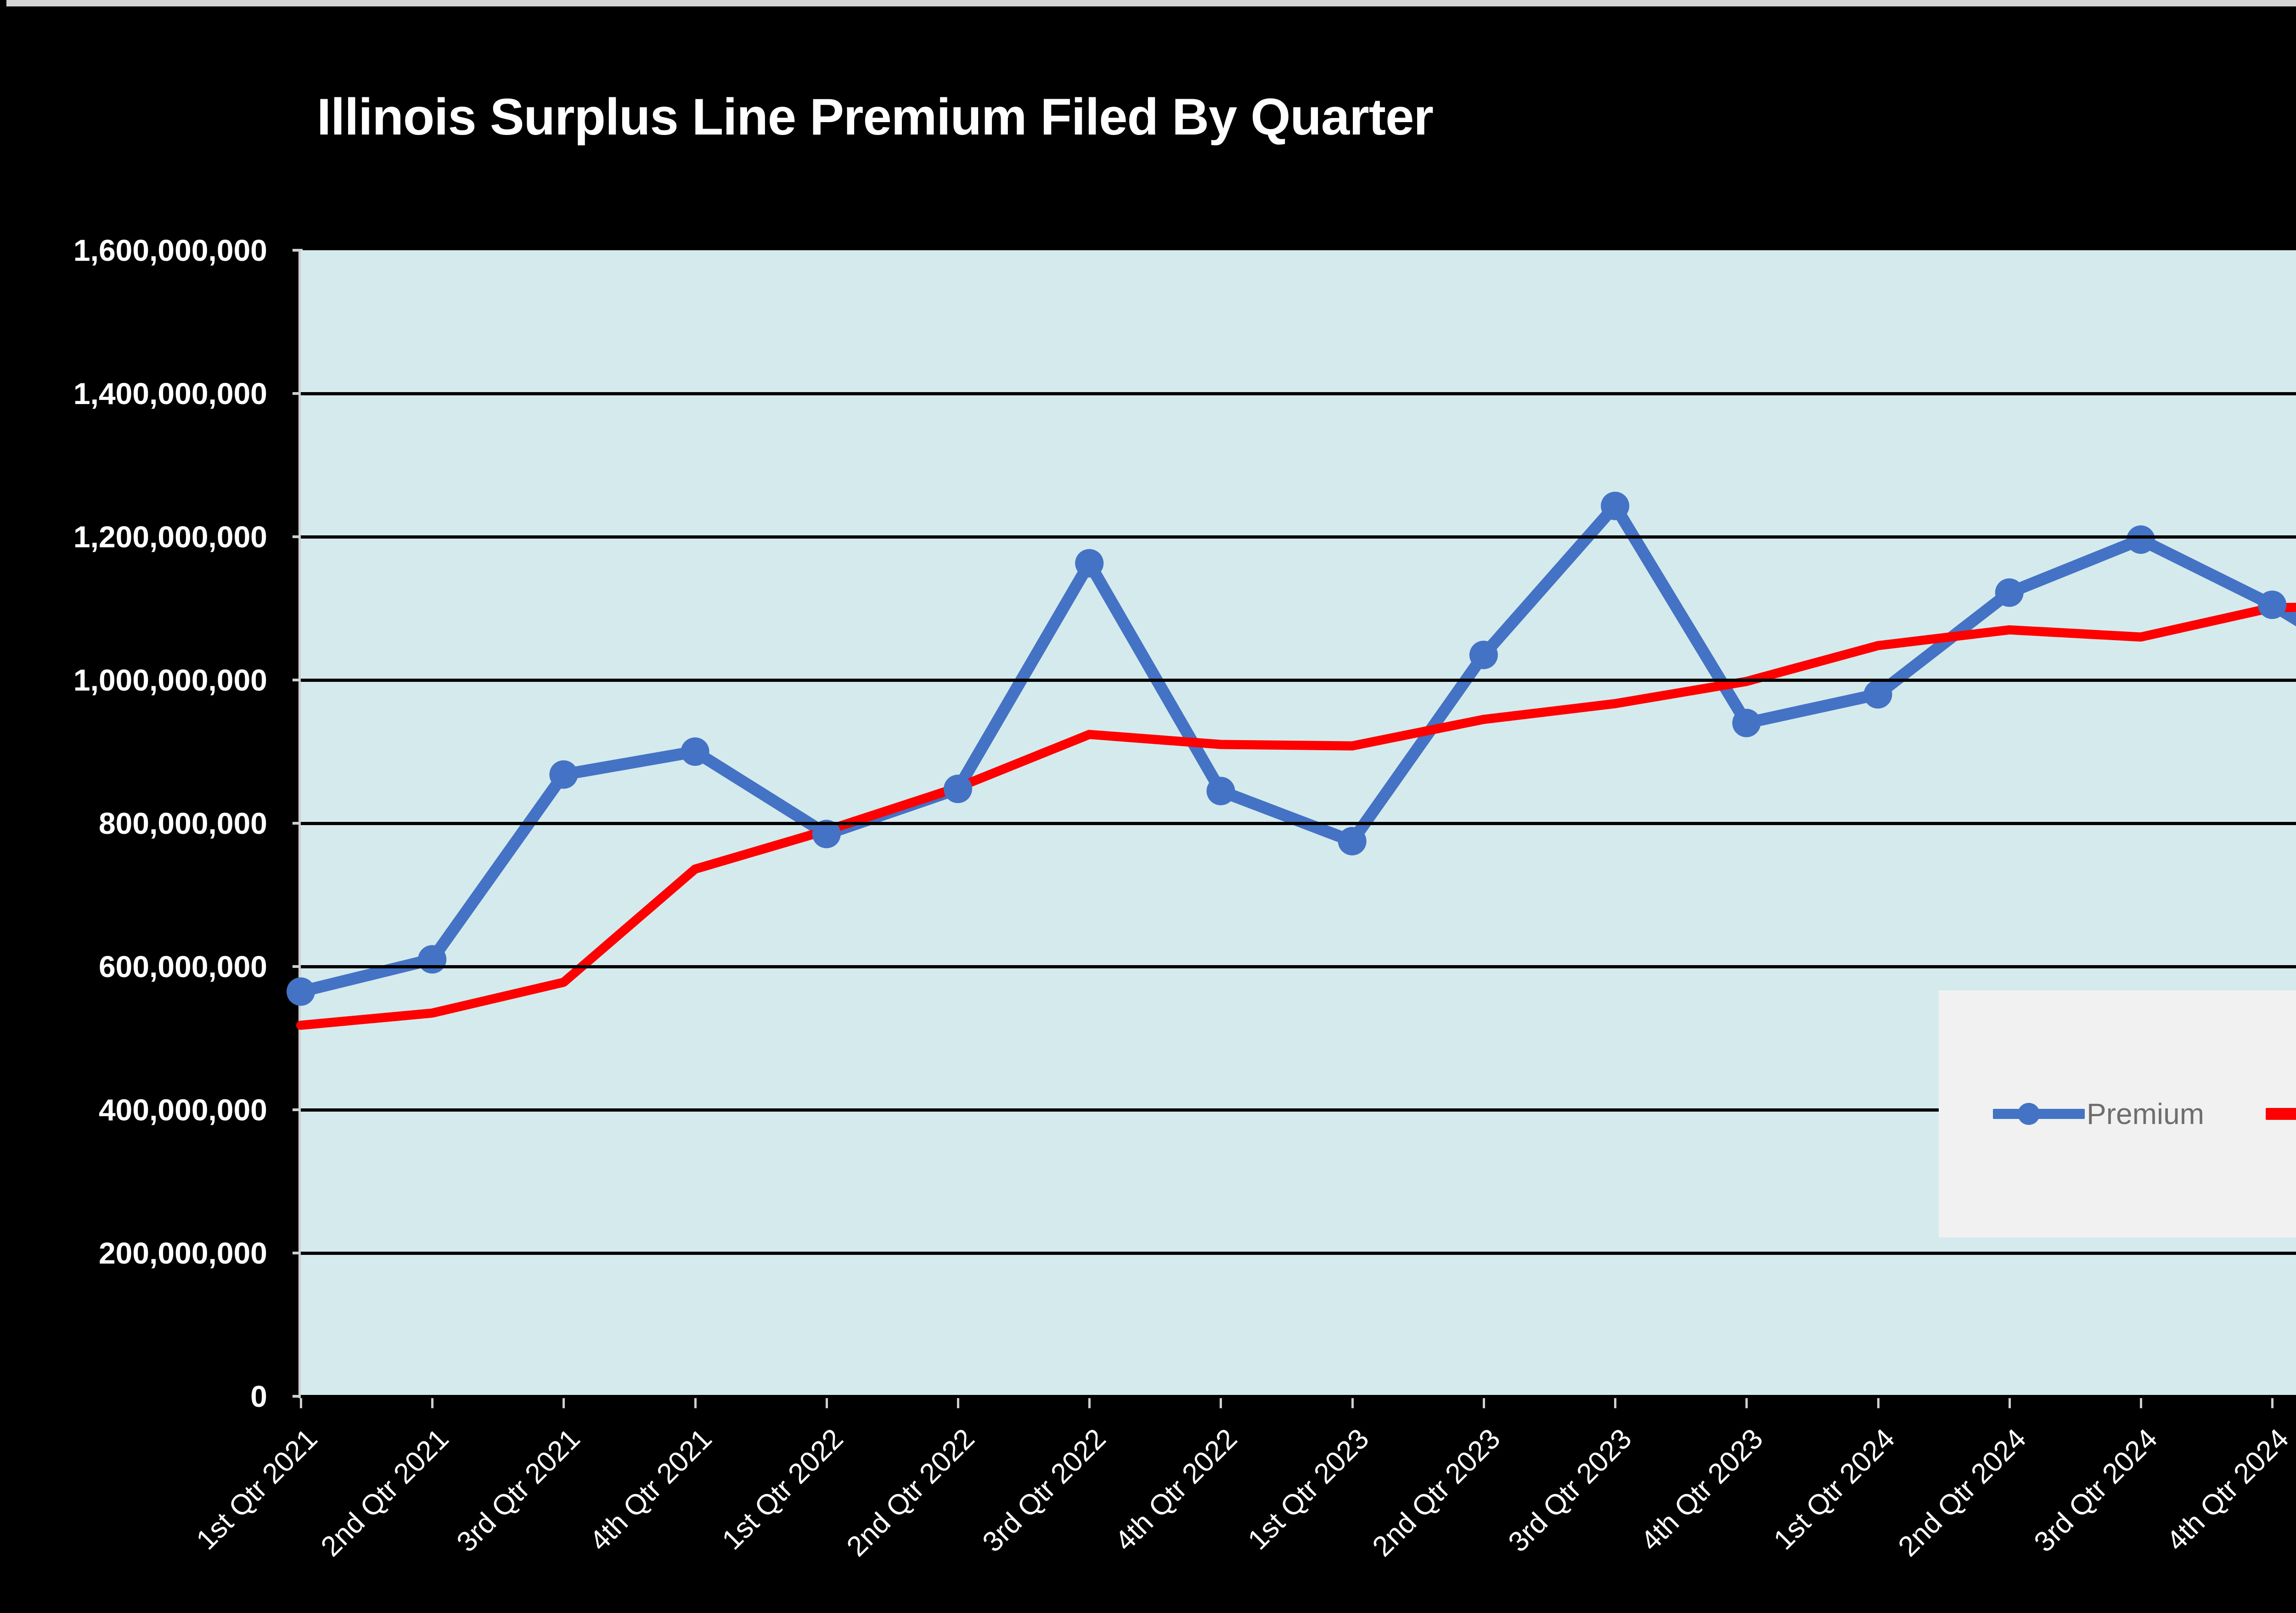 This screenshot has width=2296, height=1613. What do you see at coordinates (1298, 1397) in the screenshot?
I see `x-axis-baseline` at bounding box center [1298, 1397].